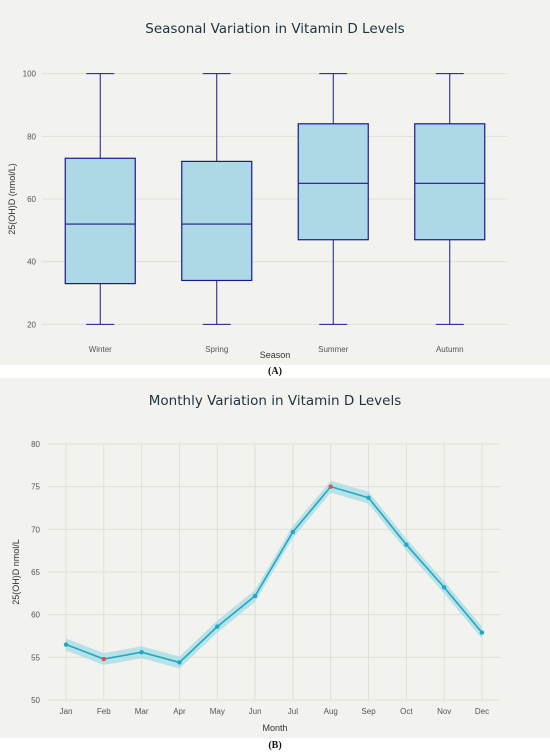 The image size is (550, 753). Describe the element at coordinates (35, 529) in the screenshot. I see `y-tick-label: 70` at that location.